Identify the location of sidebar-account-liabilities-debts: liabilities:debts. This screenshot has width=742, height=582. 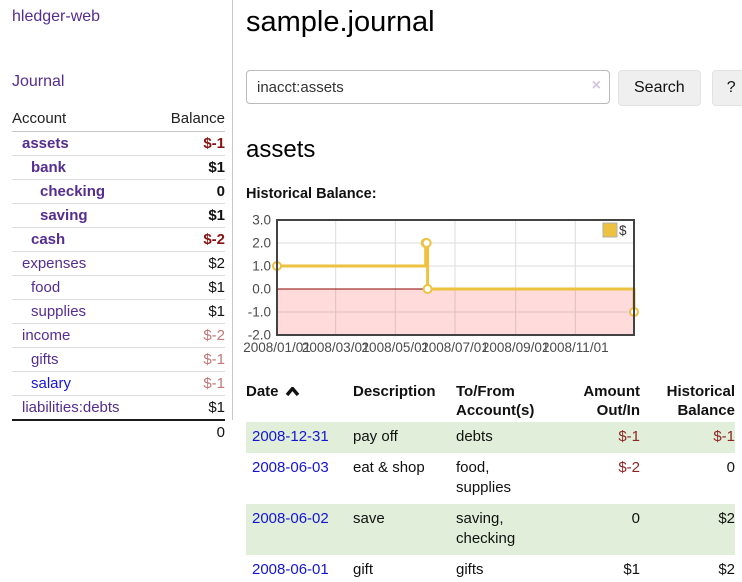
(71, 407).